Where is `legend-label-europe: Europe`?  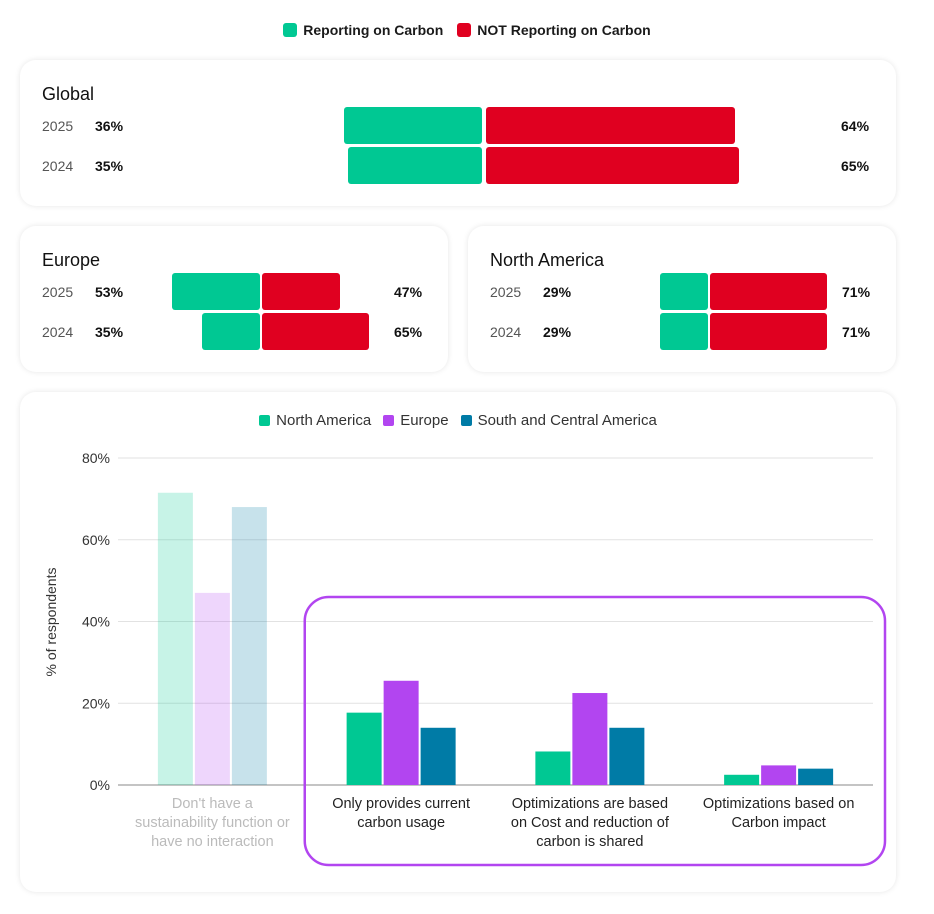 legend-label-europe: Europe is located at coordinates (424, 420).